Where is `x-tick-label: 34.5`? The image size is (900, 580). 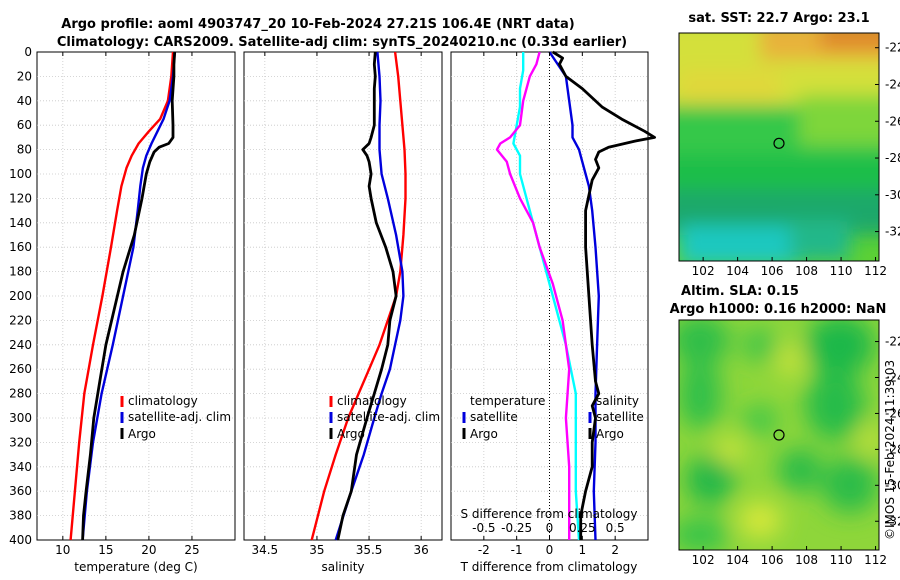 x-tick-label: 34.5 is located at coordinates (264, 550).